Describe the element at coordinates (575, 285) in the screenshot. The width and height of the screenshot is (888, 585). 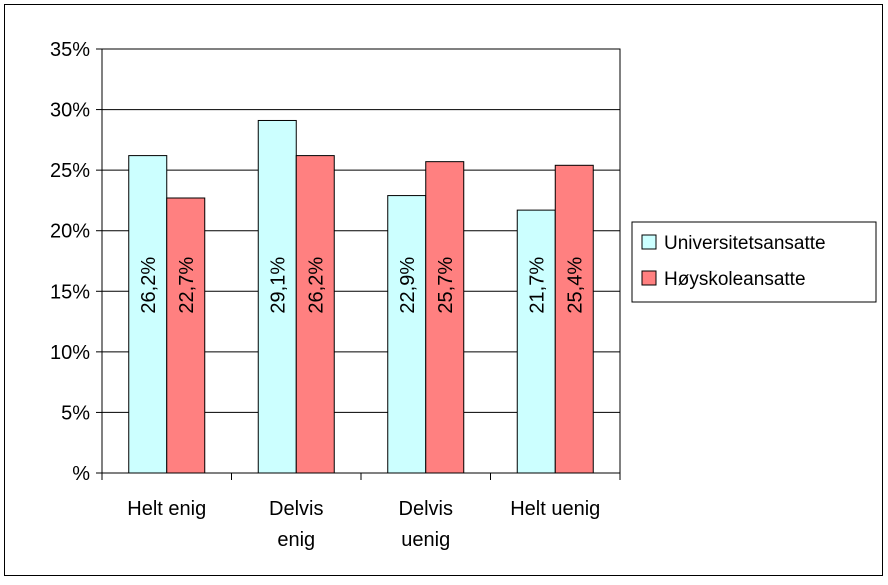
I see `data-label: 25,4%` at that location.